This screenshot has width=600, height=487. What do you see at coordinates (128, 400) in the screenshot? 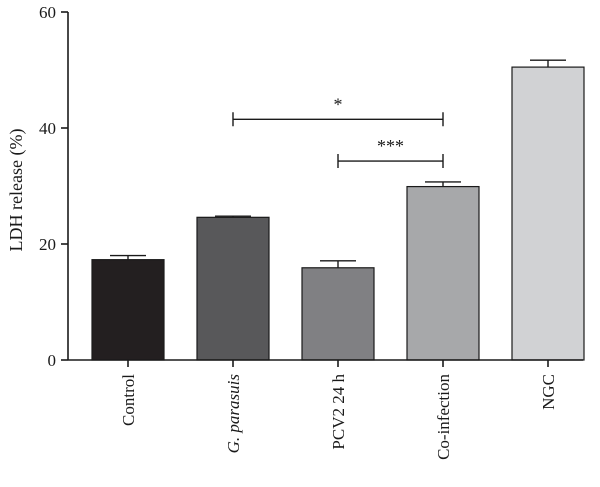
I see `category-label-0: Control` at bounding box center [128, 400].